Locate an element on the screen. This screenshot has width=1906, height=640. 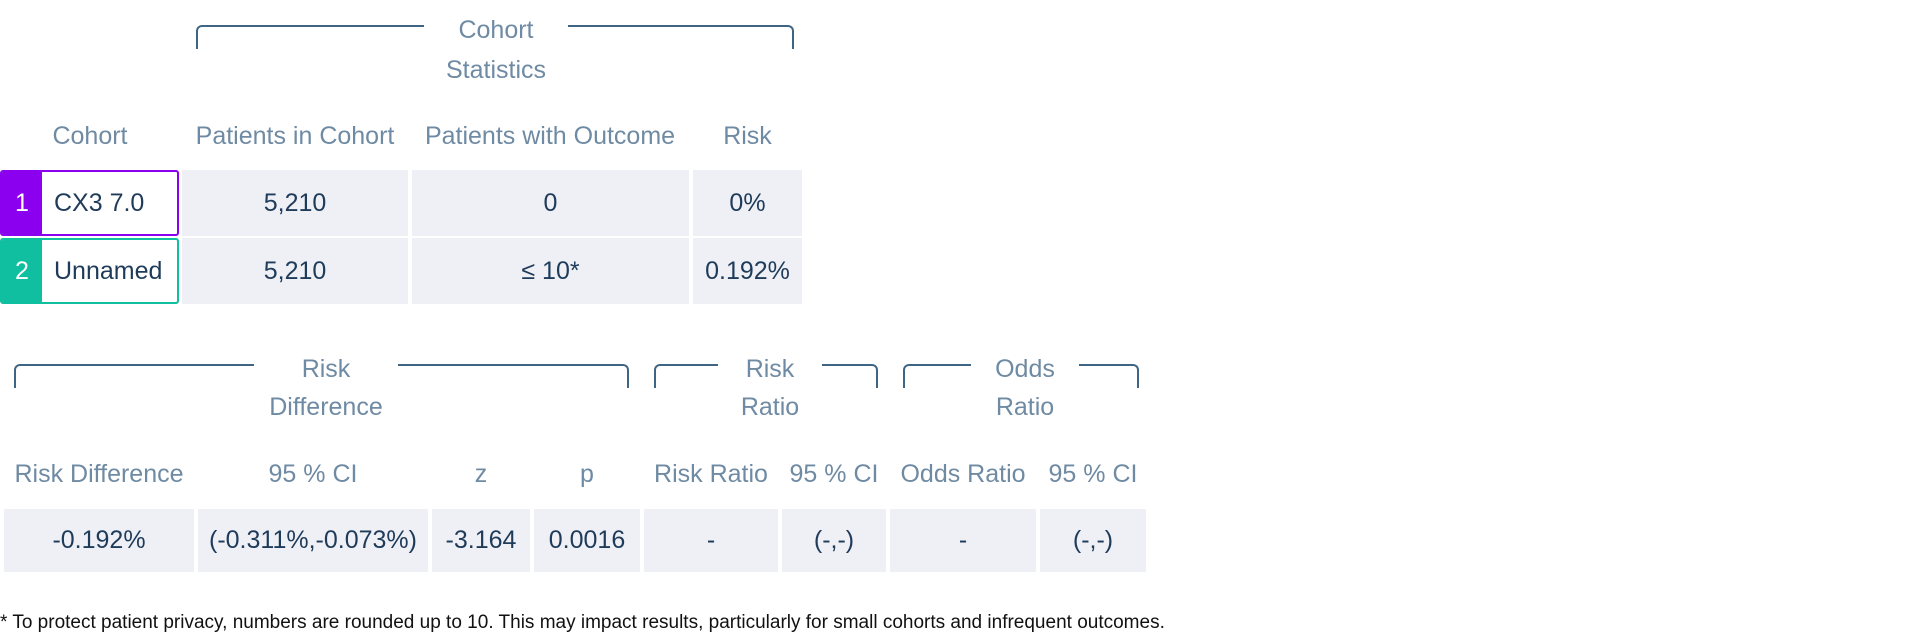
risk-cell: 0.192% is located at coordinates (747, 271).